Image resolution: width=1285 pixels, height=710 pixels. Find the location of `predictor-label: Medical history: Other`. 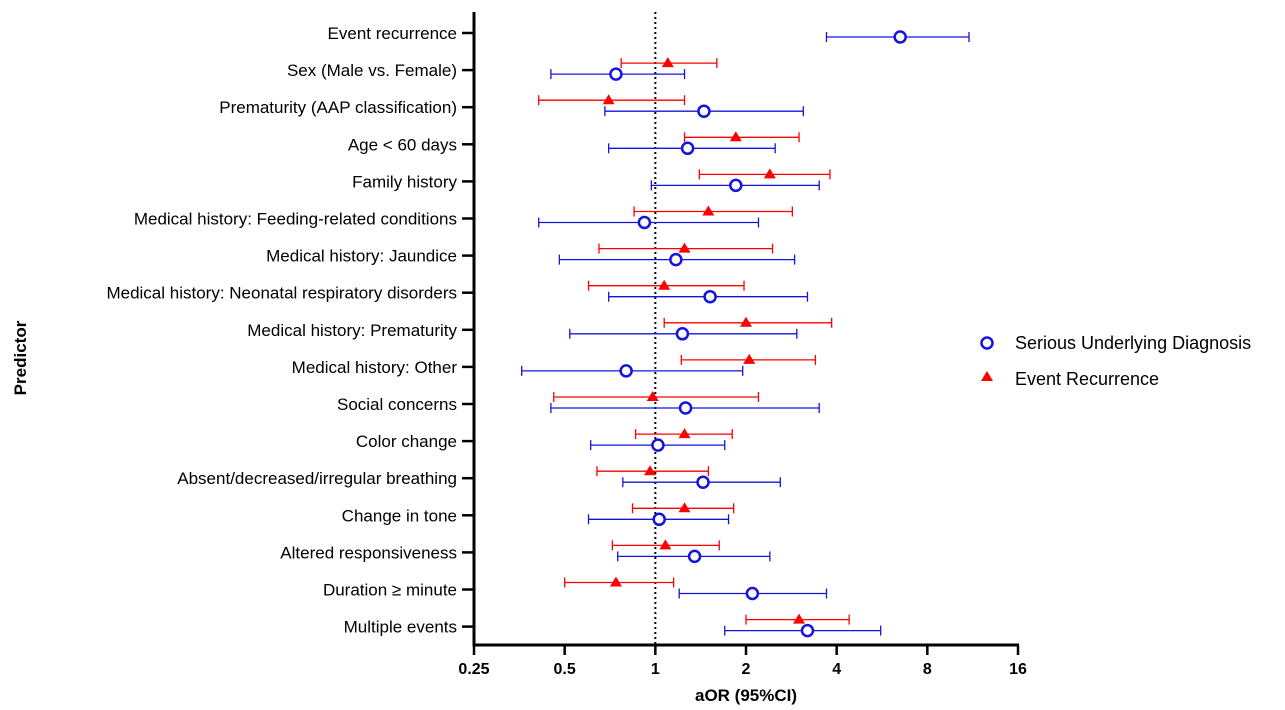

predictor-label: Medical history: Other is located at coordinates (375, 367).